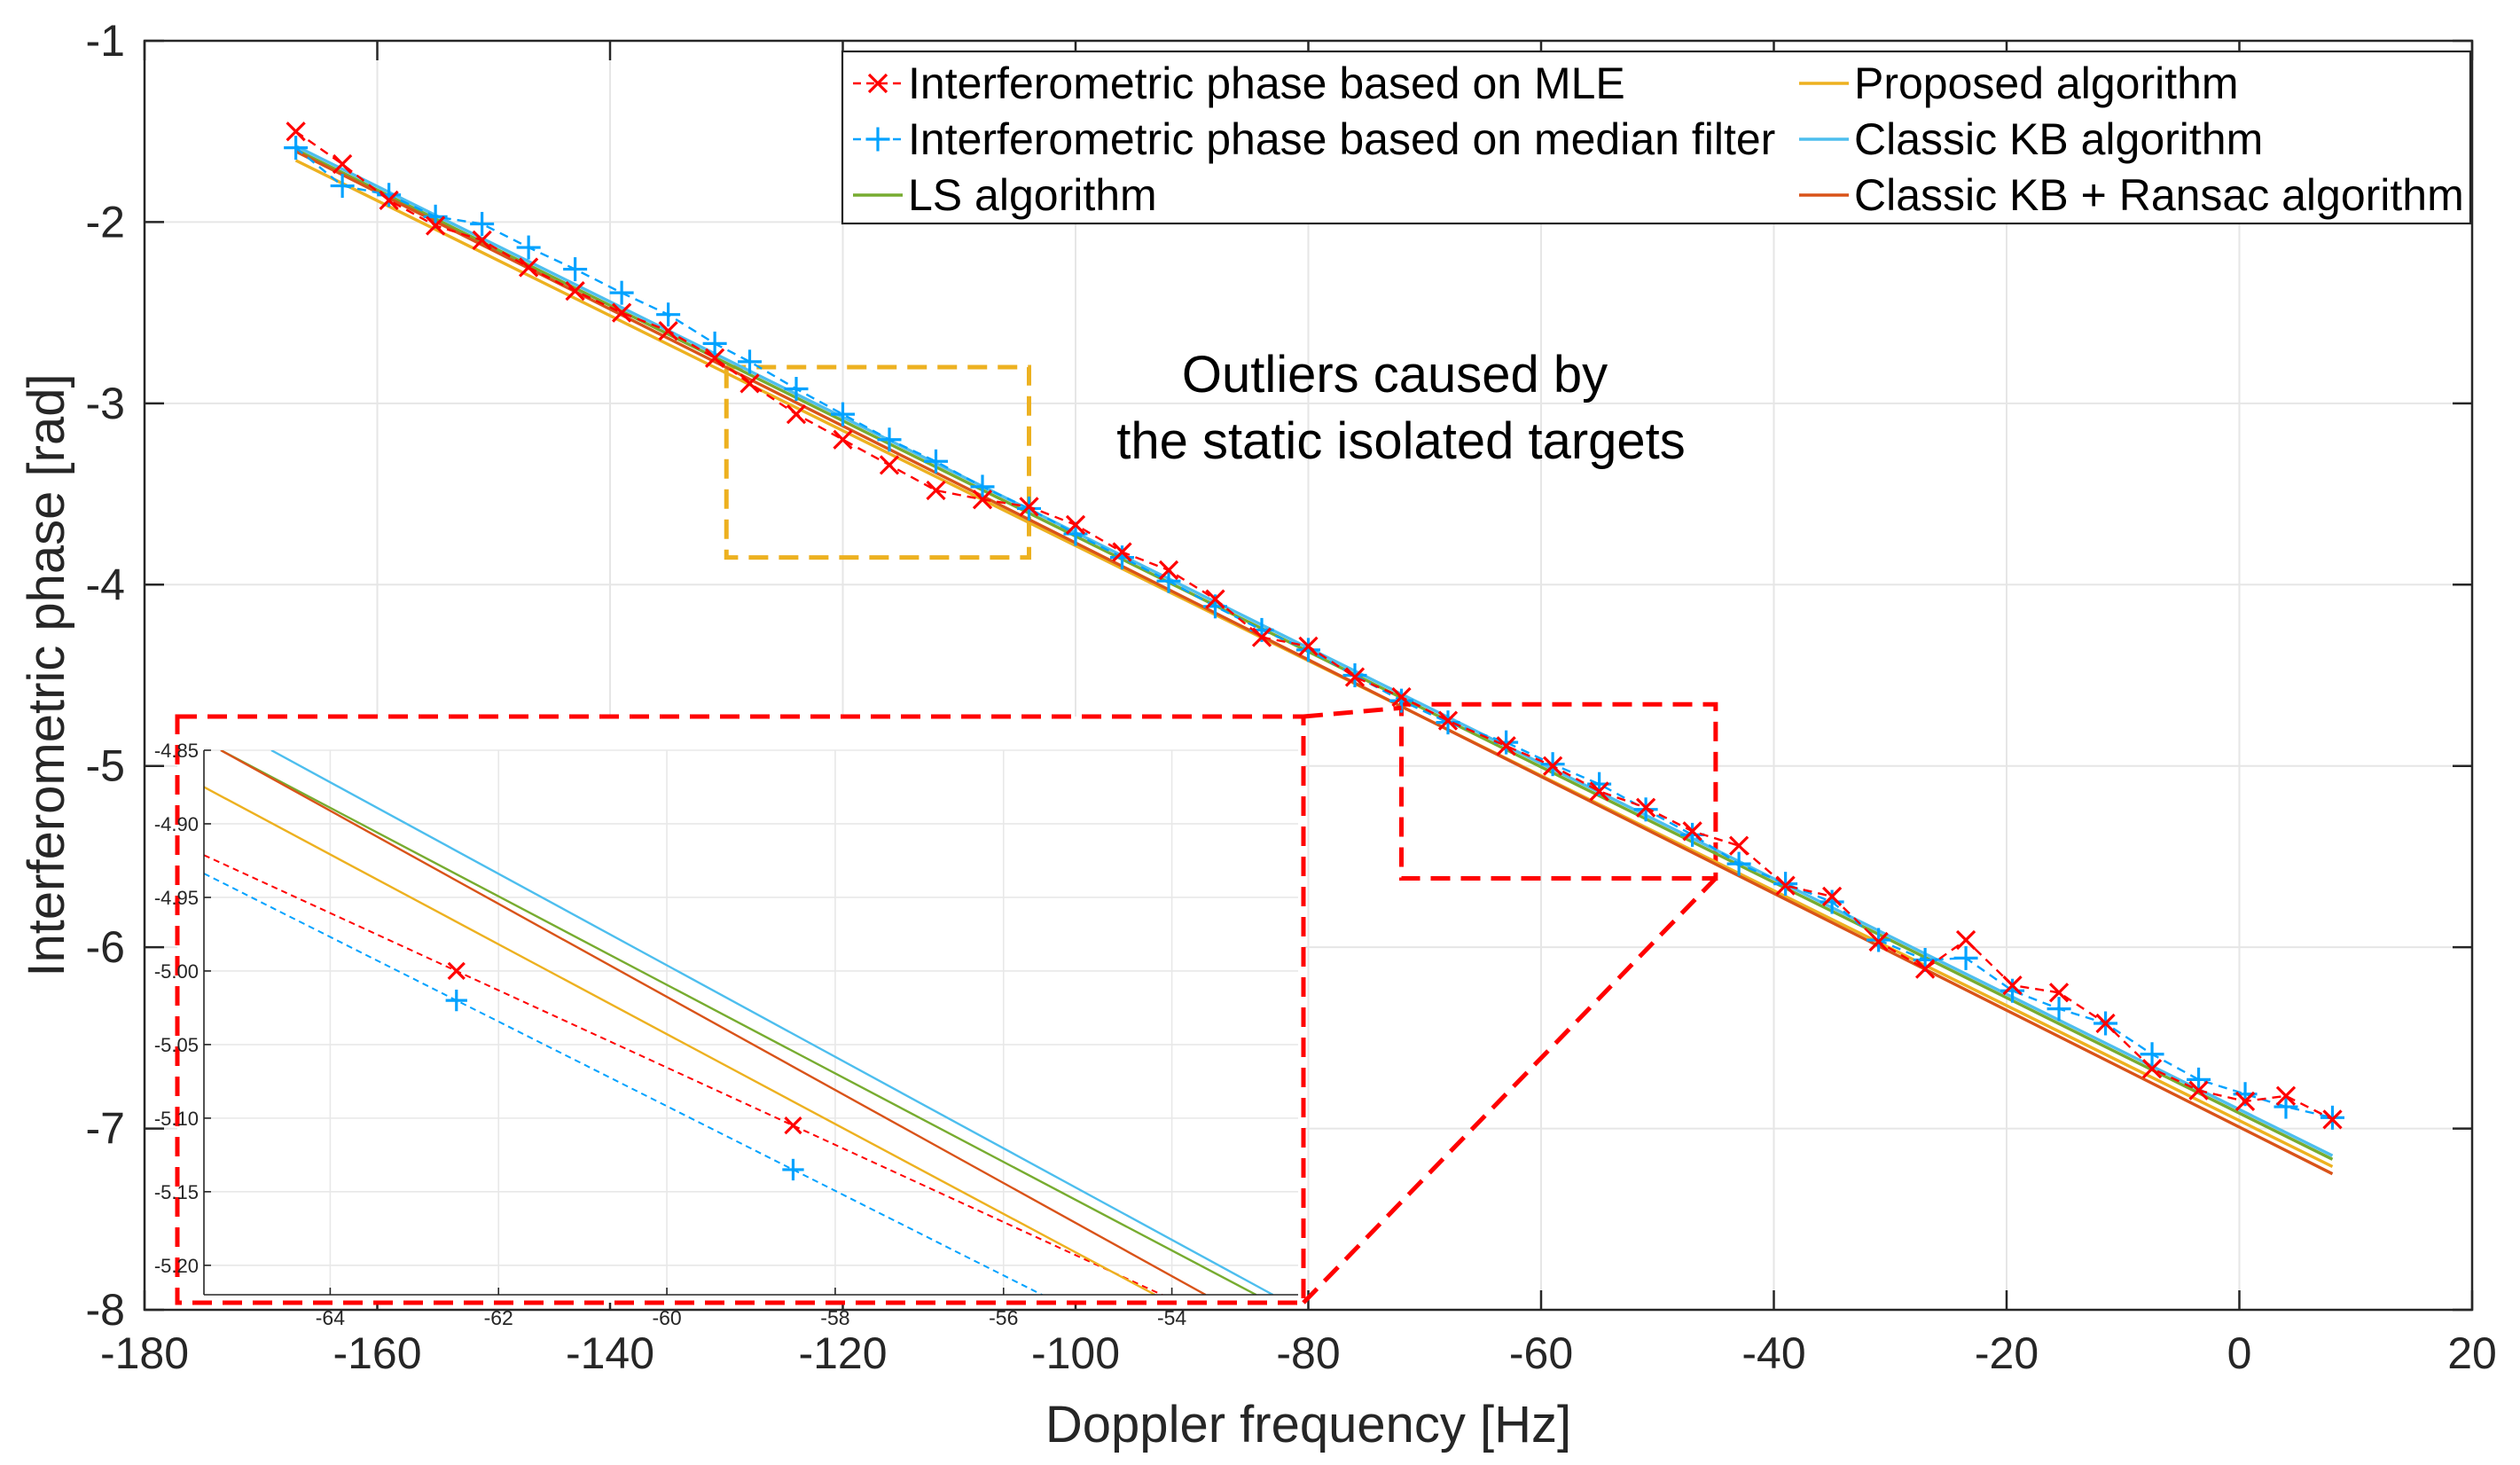  I want to click on x-tick-label: -180, so click(144, 1353).